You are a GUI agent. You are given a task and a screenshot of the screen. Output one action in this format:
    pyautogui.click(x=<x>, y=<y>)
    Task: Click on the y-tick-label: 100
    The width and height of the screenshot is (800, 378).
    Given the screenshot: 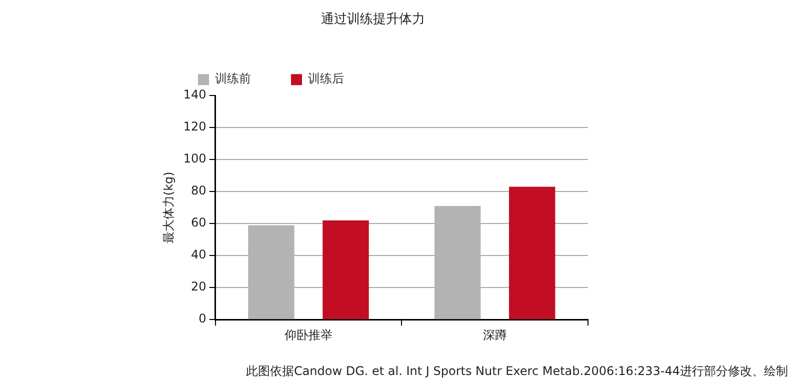 What is the action you would take?
    pyautogui.click(x=194, y=159)
    